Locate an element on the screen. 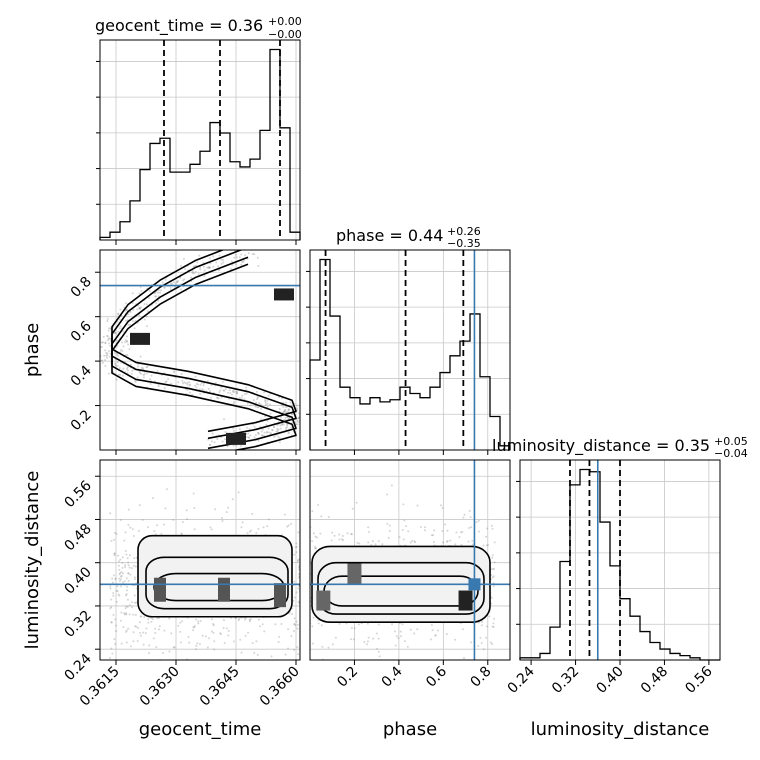 The image size is (760, 760). panel-geocent-time-hist is located at coordinates (200, 140).